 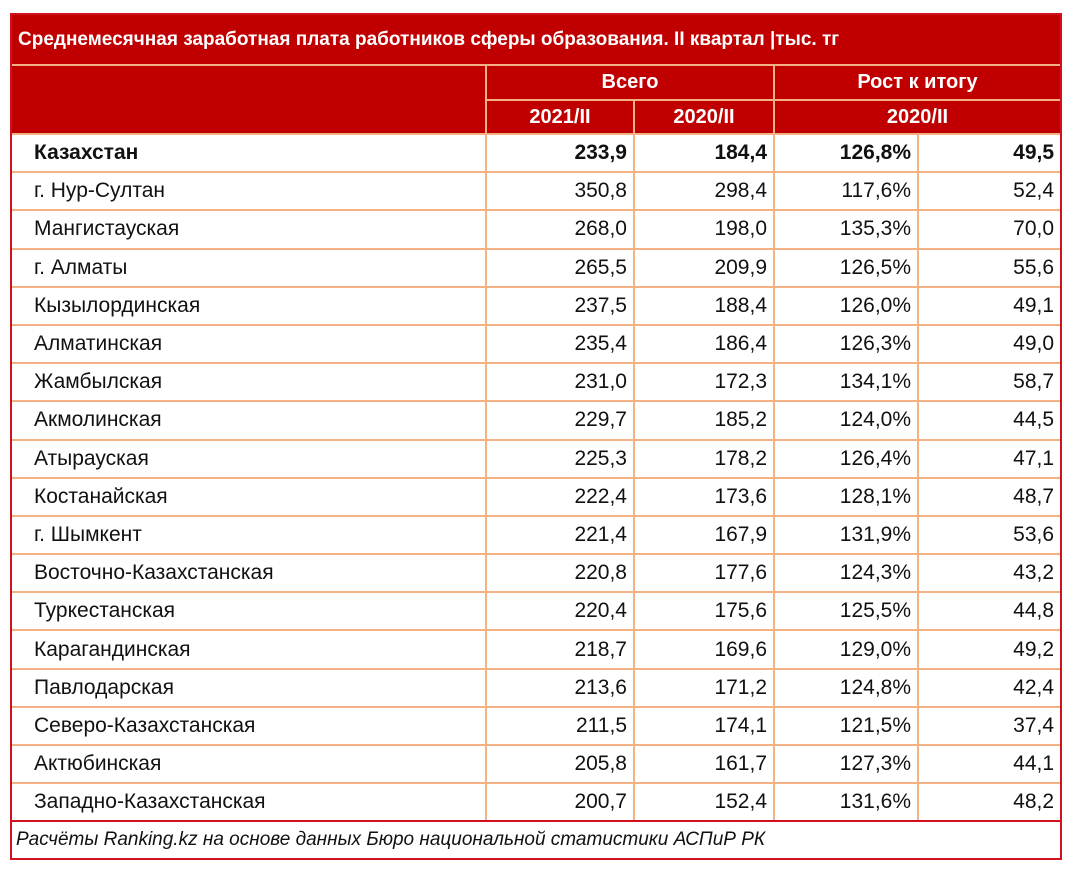 I want to click on value-2021-cell: 218,7, so click(x=560, y=649).